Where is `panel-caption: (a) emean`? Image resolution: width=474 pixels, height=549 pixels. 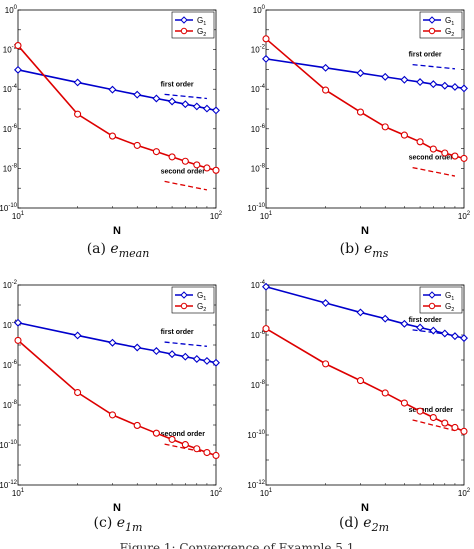
panel-caption: (a) emean is located at coordinates (118, 250).